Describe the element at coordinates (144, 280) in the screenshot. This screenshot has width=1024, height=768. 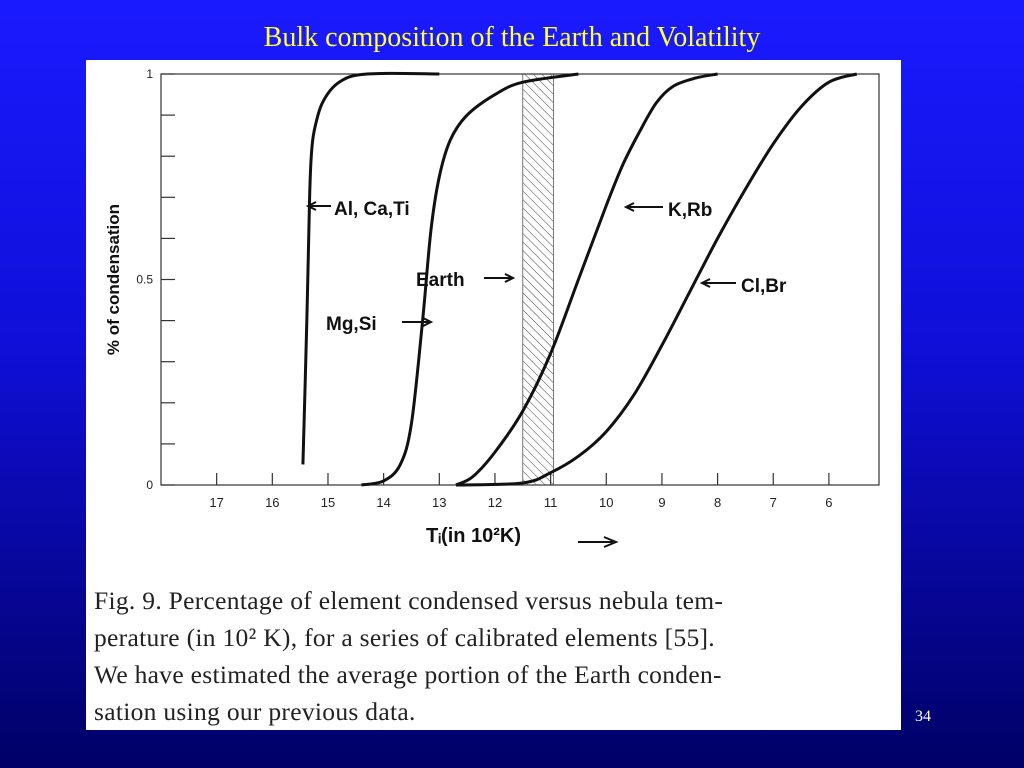
I see `y-tick-label: 0.5` at that location.